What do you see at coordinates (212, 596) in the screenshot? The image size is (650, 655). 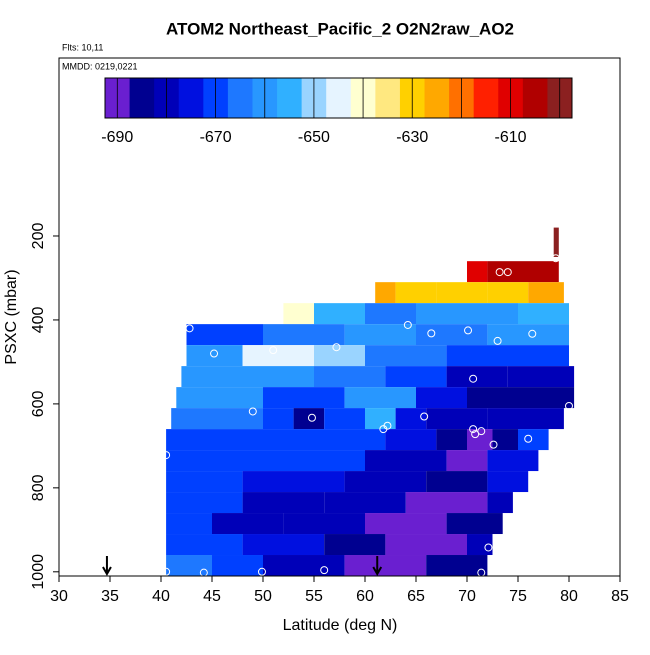 I see `x-tick-label: 45` at bounding box center [212, 596].